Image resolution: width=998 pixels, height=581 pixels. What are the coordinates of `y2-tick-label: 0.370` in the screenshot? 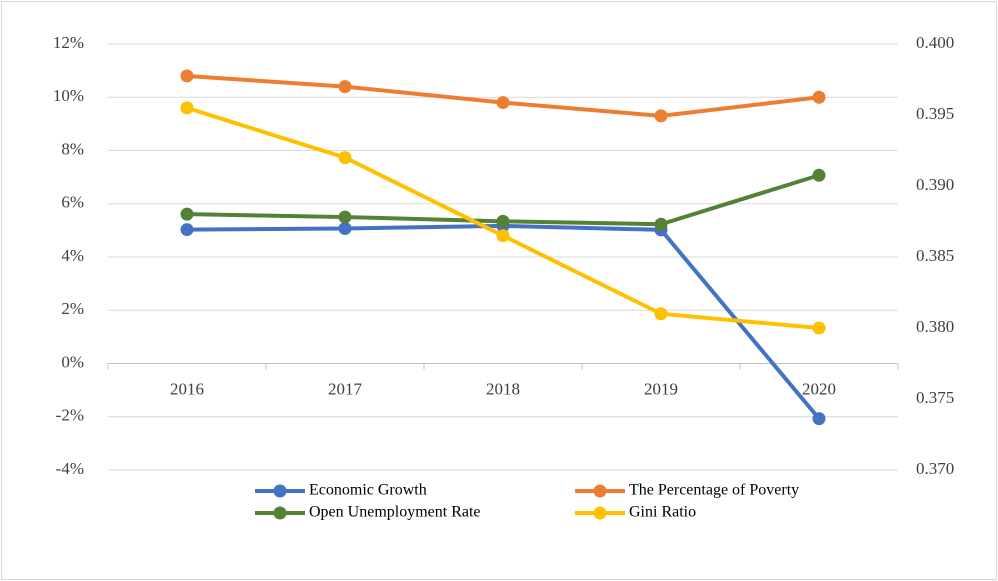 It's located at (935, 468).